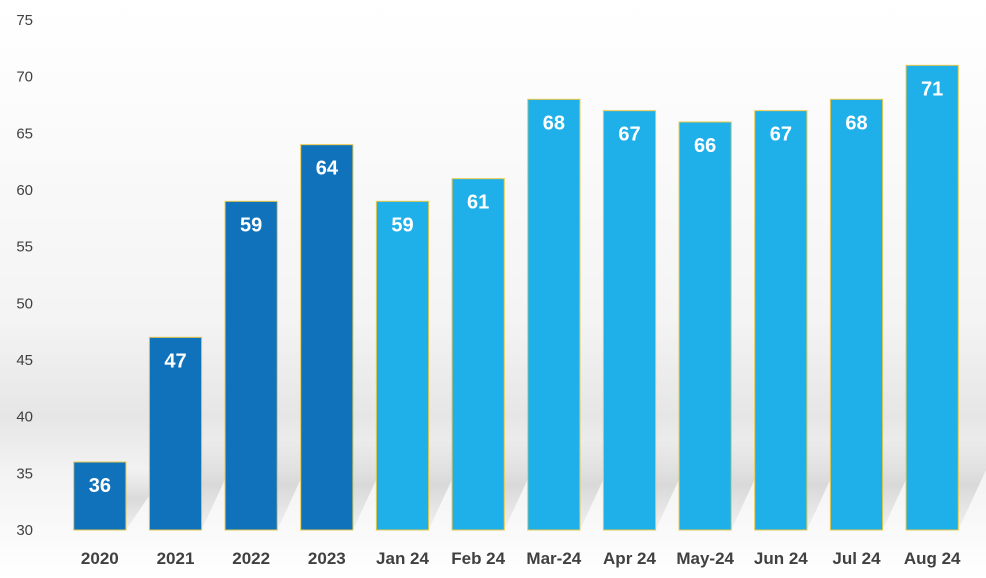  Describe the element at coordinates (24, 417) in the screenshot. I see `y-tick-label: 40` at that location.